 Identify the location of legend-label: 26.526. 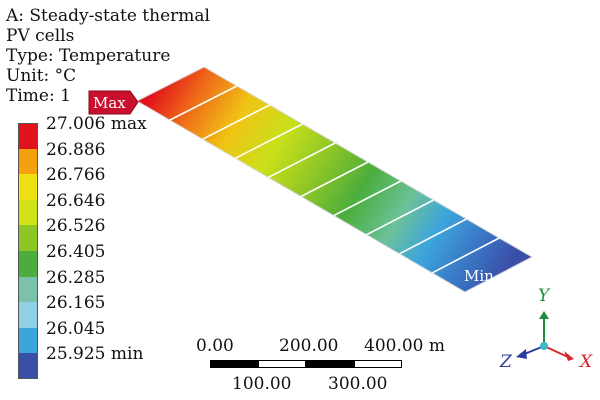
(76, 226).